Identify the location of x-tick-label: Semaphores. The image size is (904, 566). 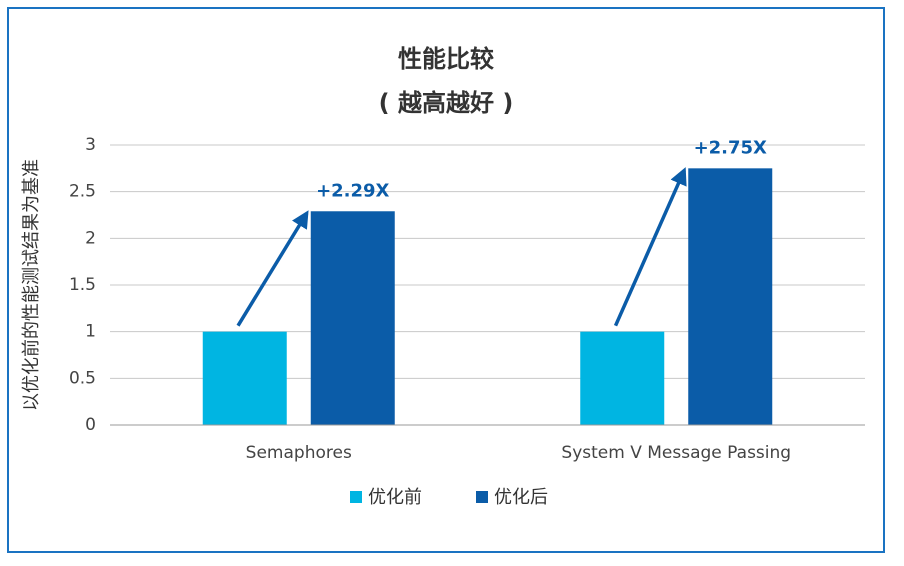
(299, 453).